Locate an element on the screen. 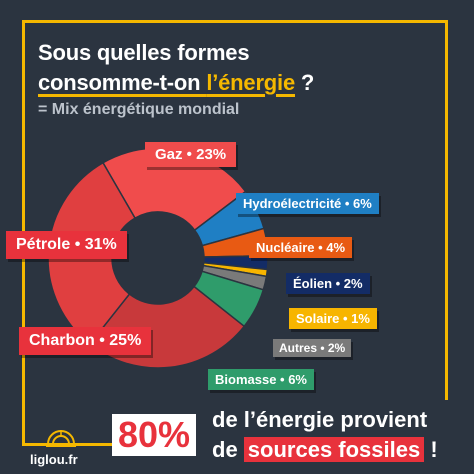 The height and width of the screenshot is (474, 474). footer-highlight: sources fossiles is located at coordinates (334, 449).